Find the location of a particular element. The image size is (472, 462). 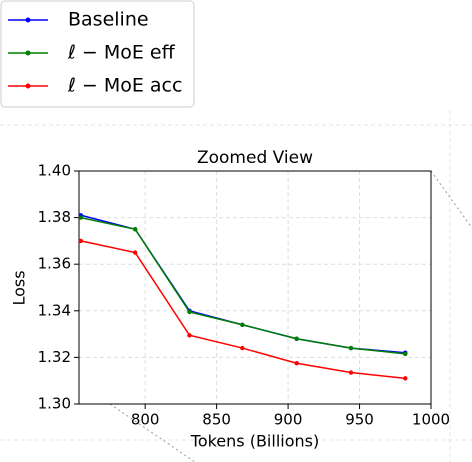

y-tick-label: 1.32 is located at coordinates (54, 357).